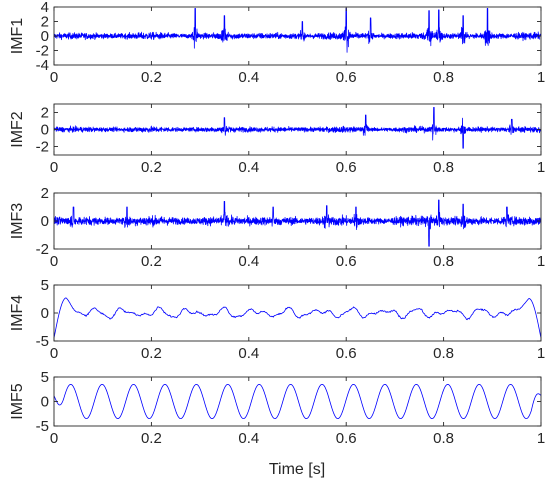  I want to click on x-axis-label: Time [s], so click(297, 469).